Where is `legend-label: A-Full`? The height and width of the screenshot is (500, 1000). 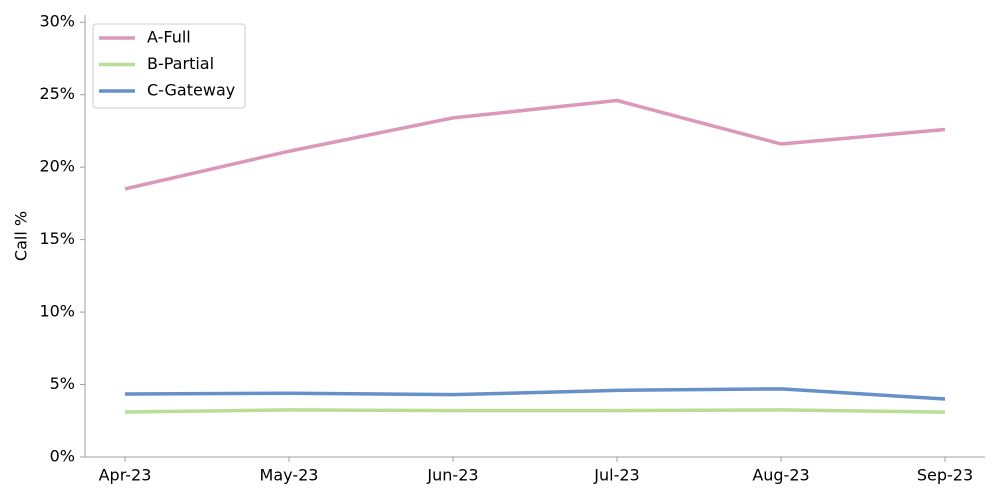 legend-label: A-Full is located at coordinates (169, 37).